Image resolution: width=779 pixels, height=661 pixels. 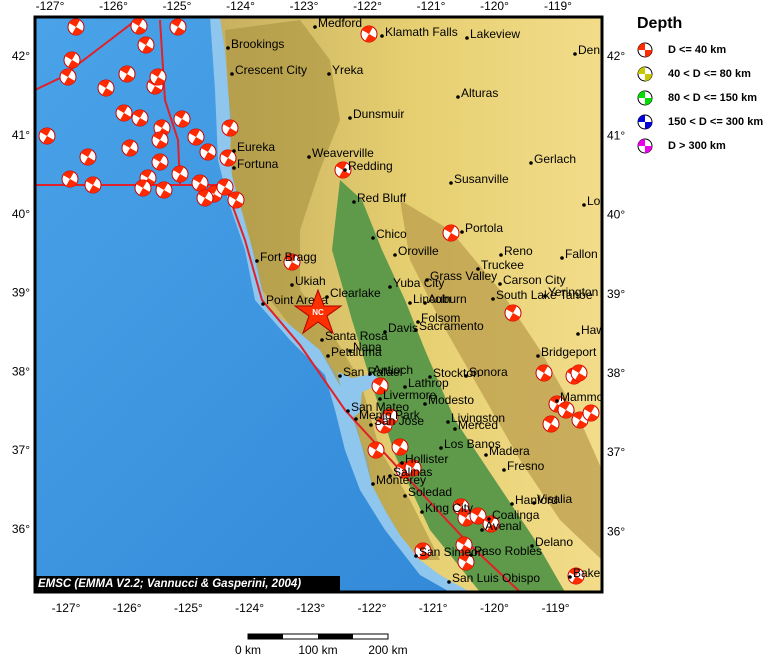 What do you see at coordinates (570, 292) in the screenshot?
I see `city: Yerington` at bounding box center [570, 292].